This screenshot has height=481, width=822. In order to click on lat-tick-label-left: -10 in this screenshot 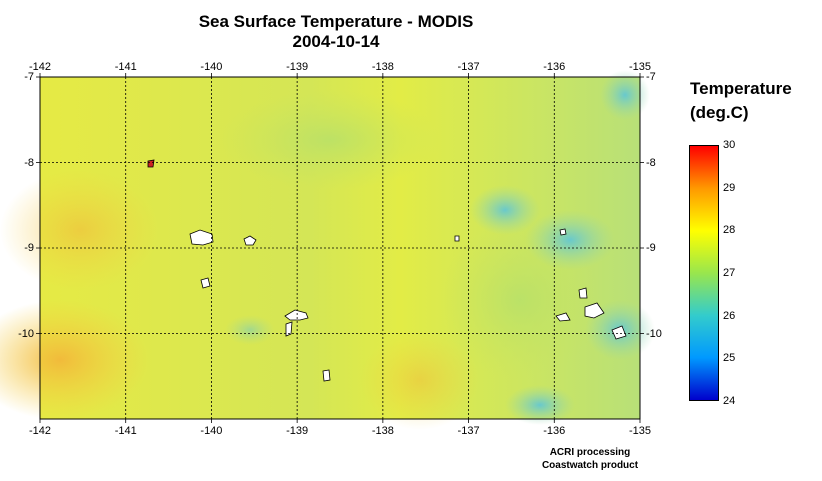, I will do `click(26, 333)`.